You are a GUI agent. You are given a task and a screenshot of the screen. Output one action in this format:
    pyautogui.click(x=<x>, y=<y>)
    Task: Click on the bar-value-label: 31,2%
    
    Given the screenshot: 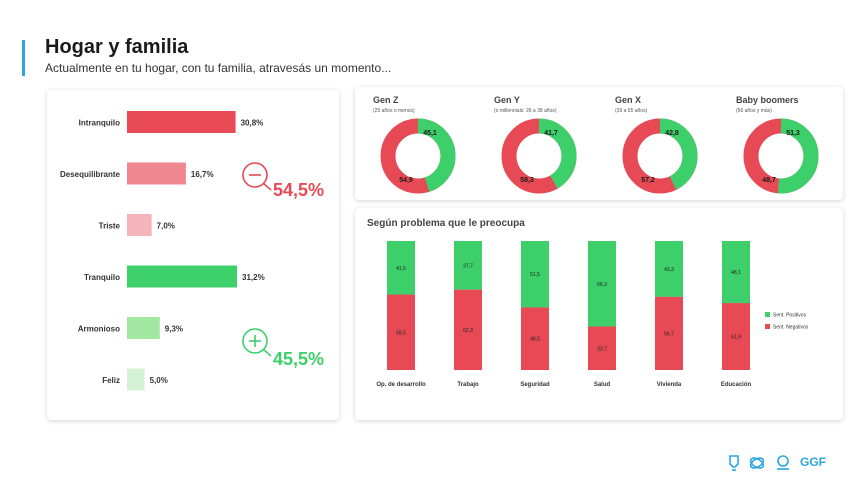 What is the action you would take?
    pyautogui.click(x=253, y=277)
    